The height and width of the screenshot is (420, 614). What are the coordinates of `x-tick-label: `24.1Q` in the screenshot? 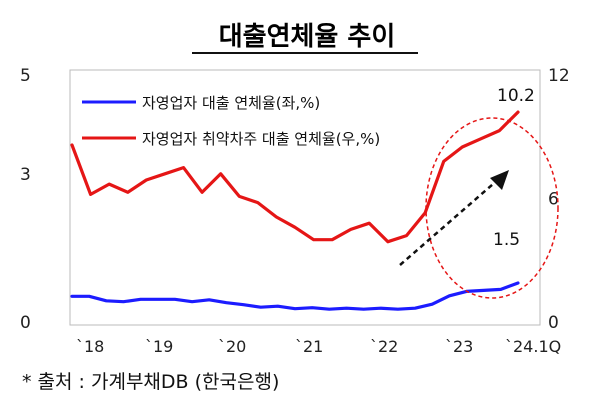 It's located at (533, 346).